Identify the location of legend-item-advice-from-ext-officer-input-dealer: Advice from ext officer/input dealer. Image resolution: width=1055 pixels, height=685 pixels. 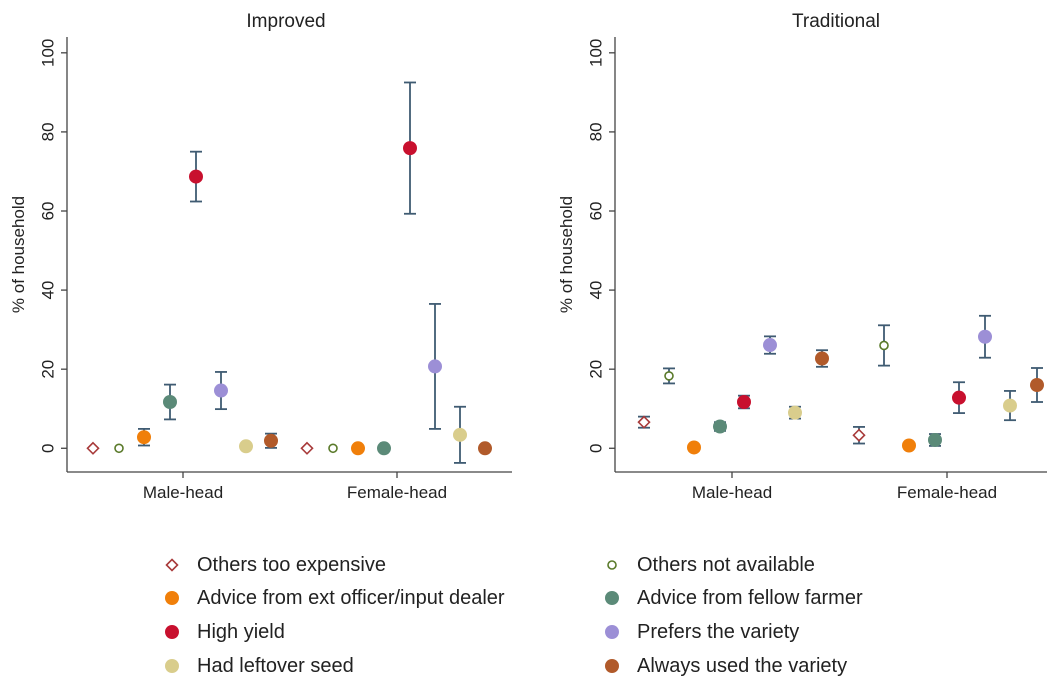
(335, 598).